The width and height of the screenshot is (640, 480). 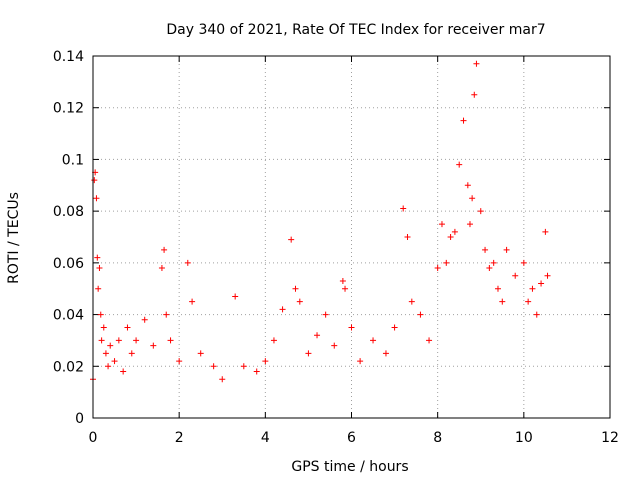 I want to click on y-tick-label: 0.04, so click(x=68, y=316).